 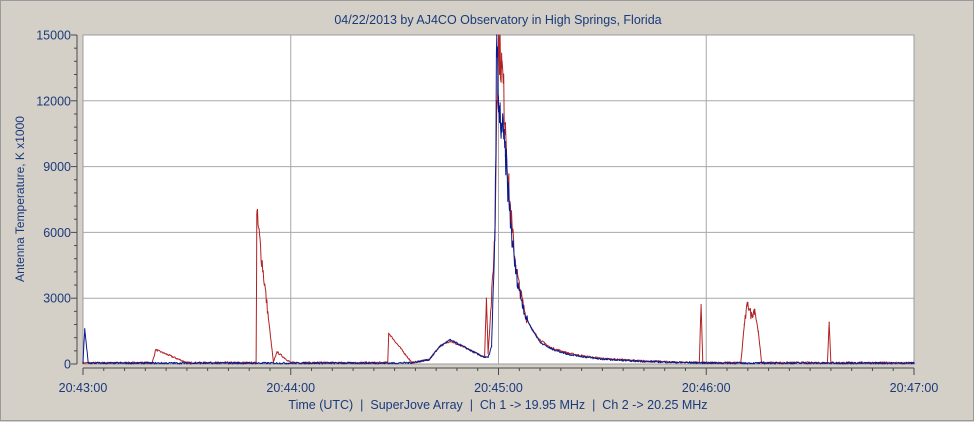 What do you see at coordinates (20, 199) in the screenshot?
I see `y-axis-label: Antenna Temperature, K x1000` at bounding box center [20, 199].